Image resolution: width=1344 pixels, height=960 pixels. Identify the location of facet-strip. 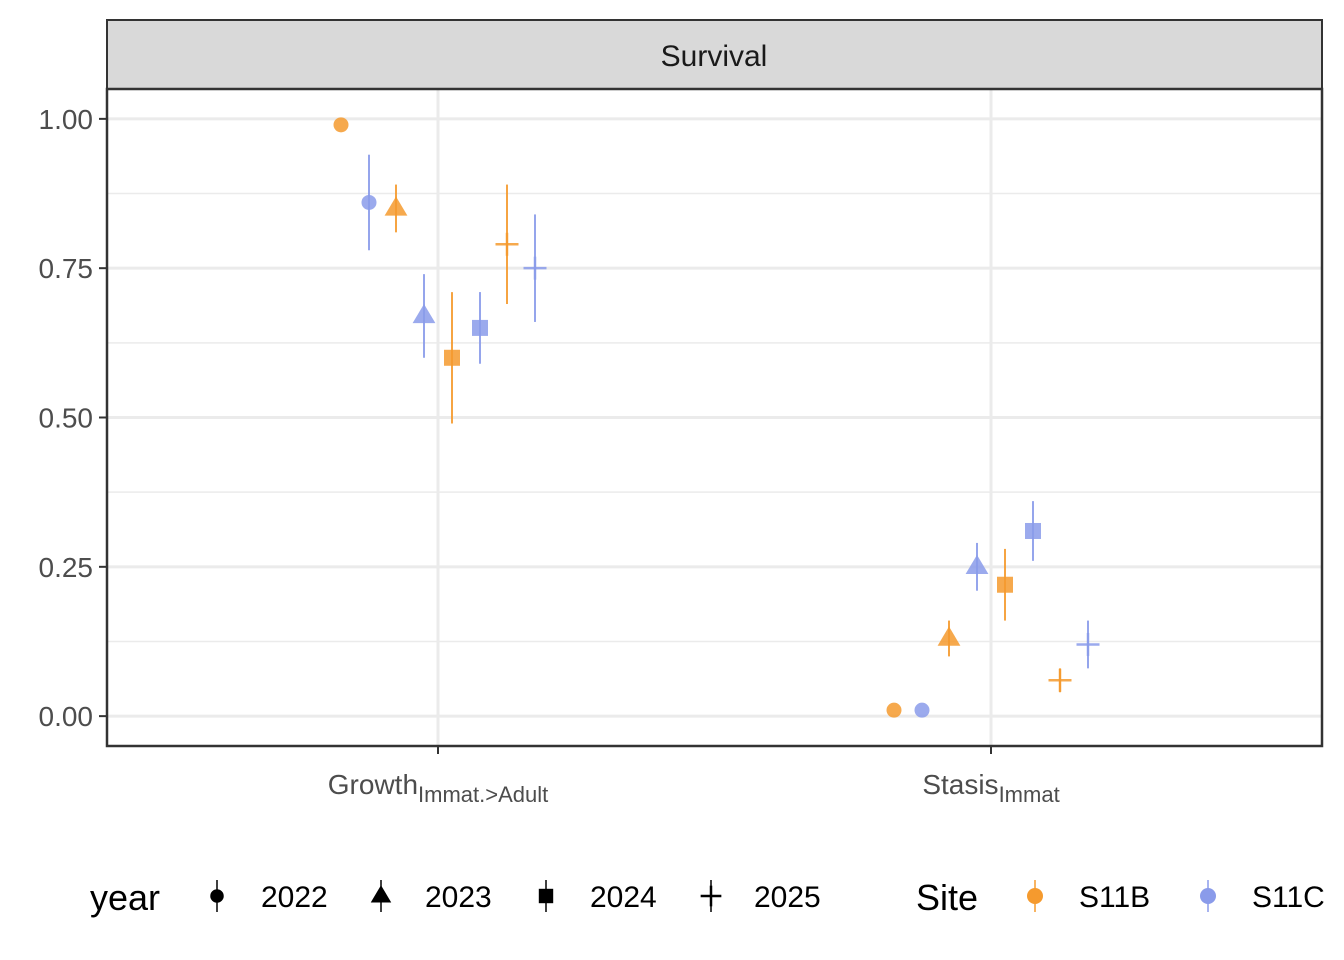
(714, 54).